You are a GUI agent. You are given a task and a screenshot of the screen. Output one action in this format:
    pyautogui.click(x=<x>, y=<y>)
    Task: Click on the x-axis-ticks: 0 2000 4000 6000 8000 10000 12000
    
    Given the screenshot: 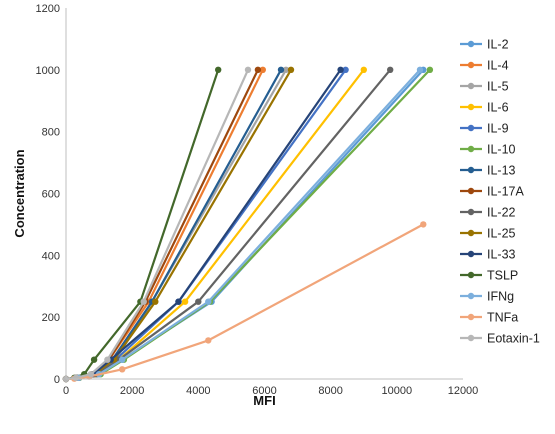 What is the action you would take?
    pyautogui.click(x=270, y=391)
    